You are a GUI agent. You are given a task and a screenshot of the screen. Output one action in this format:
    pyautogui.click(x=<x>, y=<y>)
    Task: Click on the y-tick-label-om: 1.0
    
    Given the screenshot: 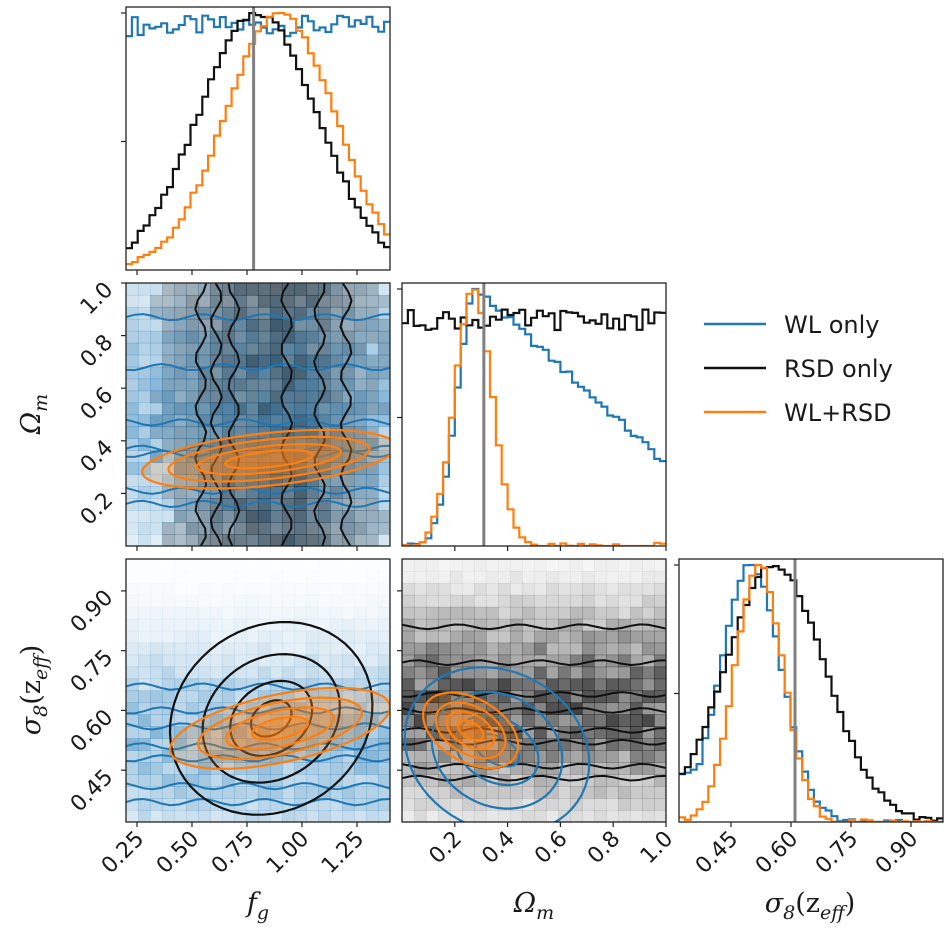 What is the action you would take?
    pyautogui.click(x=97, y=299)
    